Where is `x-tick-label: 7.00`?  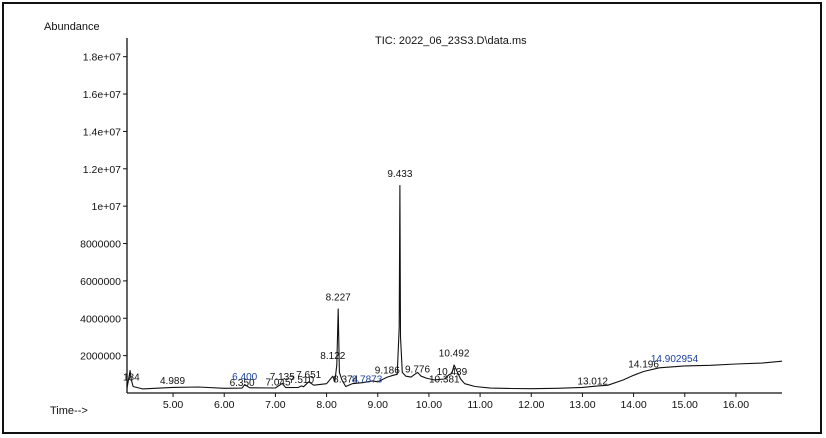
x-tick-label: 7.00 is located at coordinates (275, 405).